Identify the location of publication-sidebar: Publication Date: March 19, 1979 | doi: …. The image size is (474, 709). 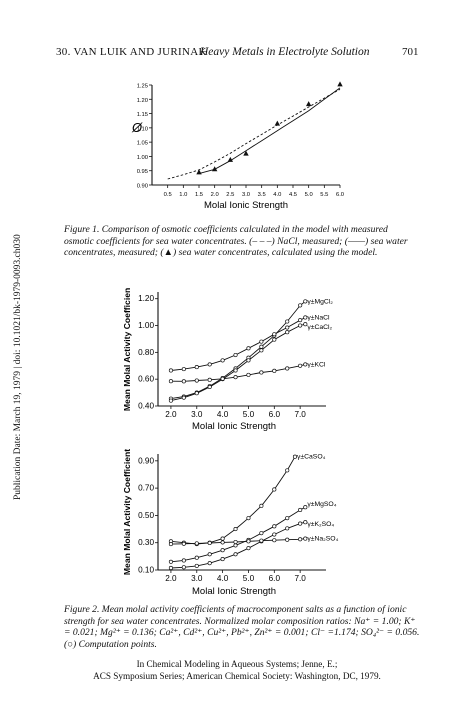
(12, 350).